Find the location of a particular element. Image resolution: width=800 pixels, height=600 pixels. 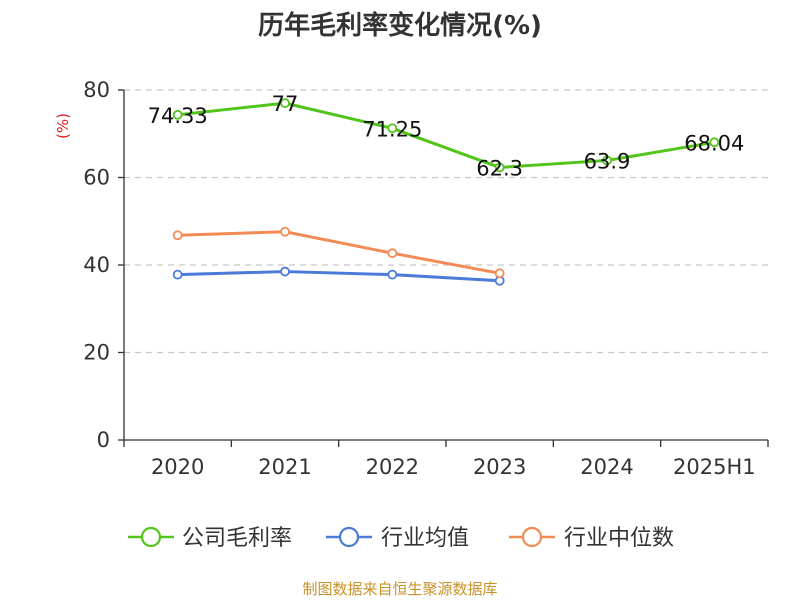

data-label: 77 is located at coordinates (285, 104).